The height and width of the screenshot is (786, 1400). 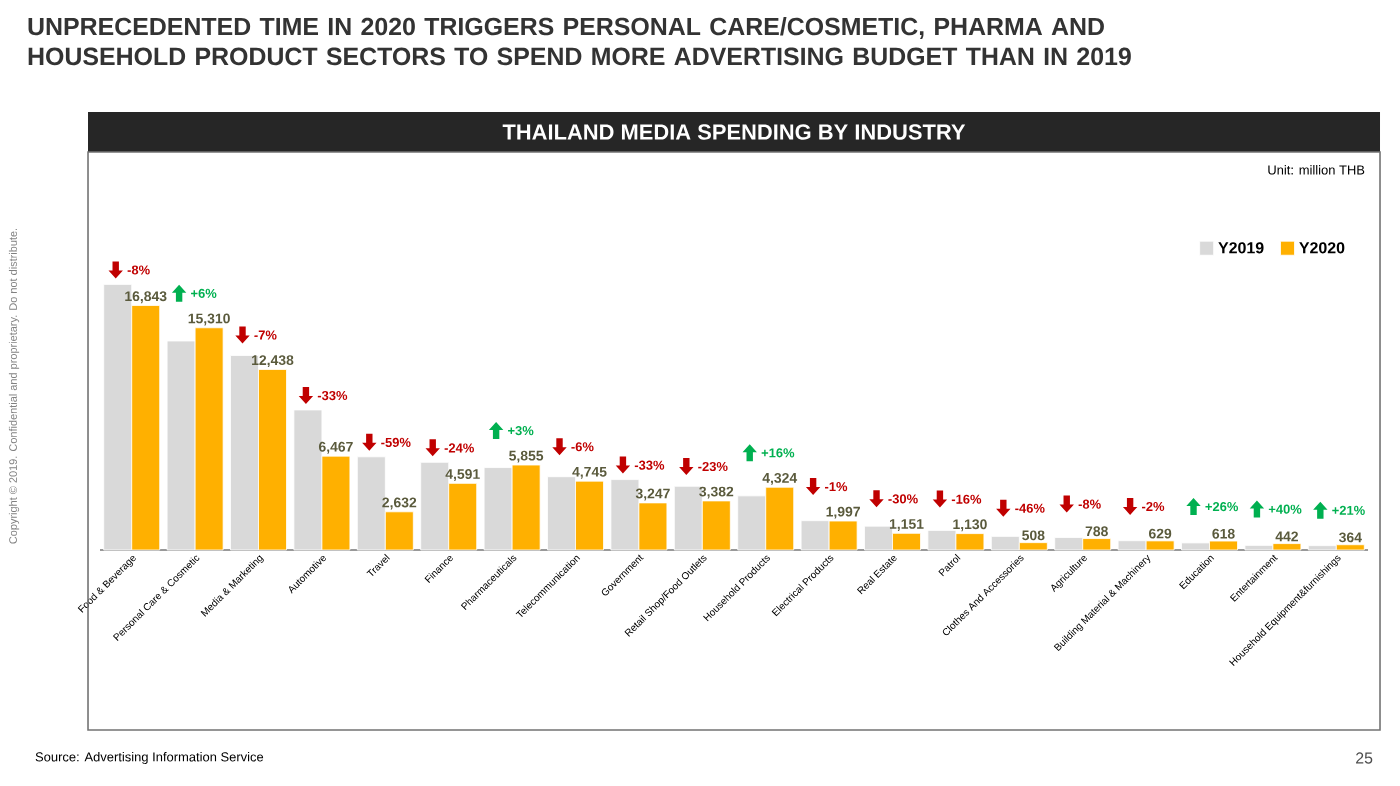 I want to click on chart-subtitle: THAILAND MEDIA SPENDING BY INDUSTRY, so click(x=734, y=132).